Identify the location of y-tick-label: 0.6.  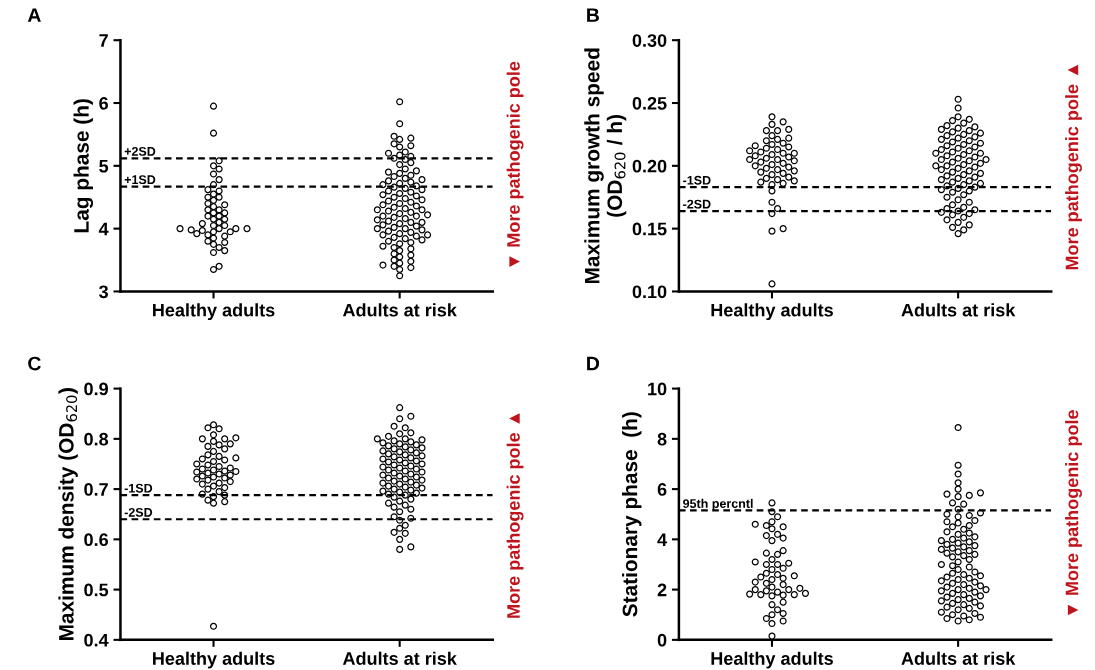
(96, 540).